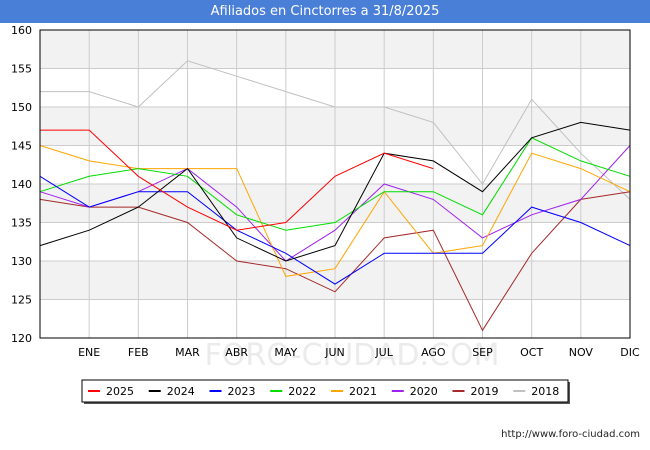 This screenshot has height=450, width=650. What do you see at coordinates (424, 391) in the screenshot?
I see `legend-label: 2020` at bounding box center [424, 391].